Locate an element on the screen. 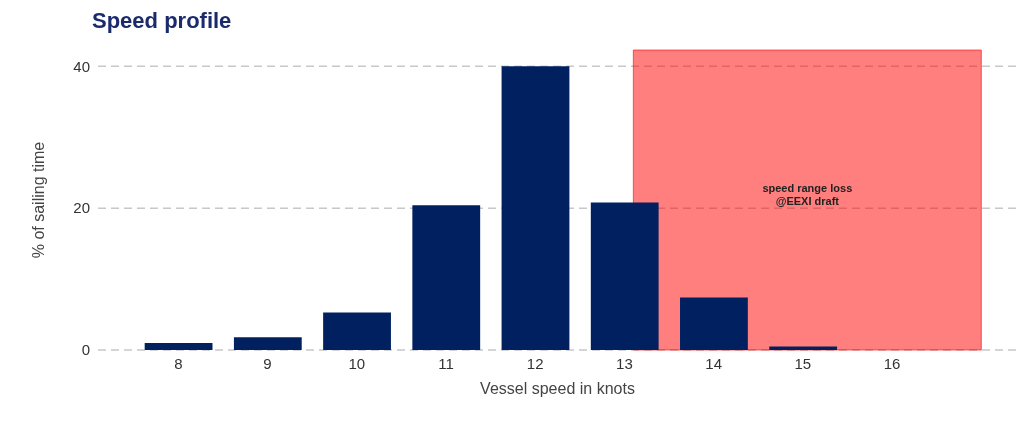 The image size is (1035, 443). y-tick-label: 20 is located at coordinates (81, 208).